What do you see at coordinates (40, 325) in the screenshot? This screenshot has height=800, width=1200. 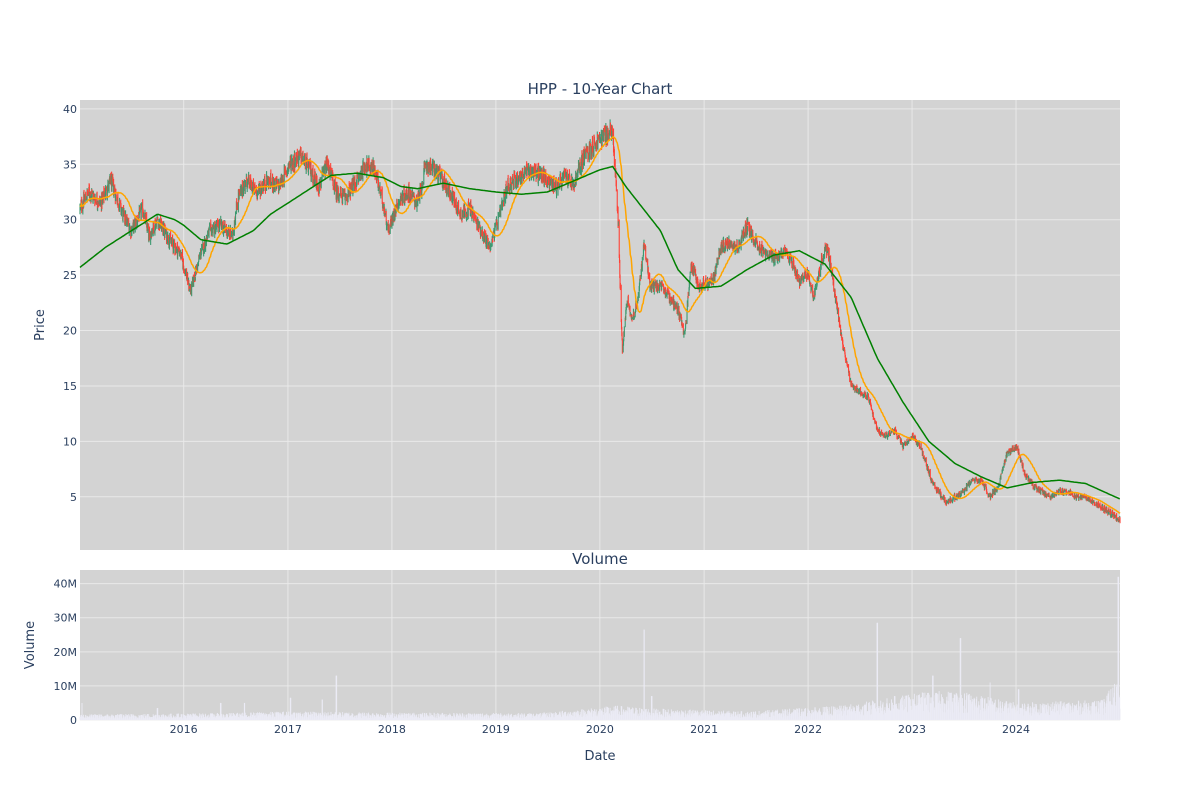 I see `price-y-axis-title: Price` at bounding box center [40, 325].